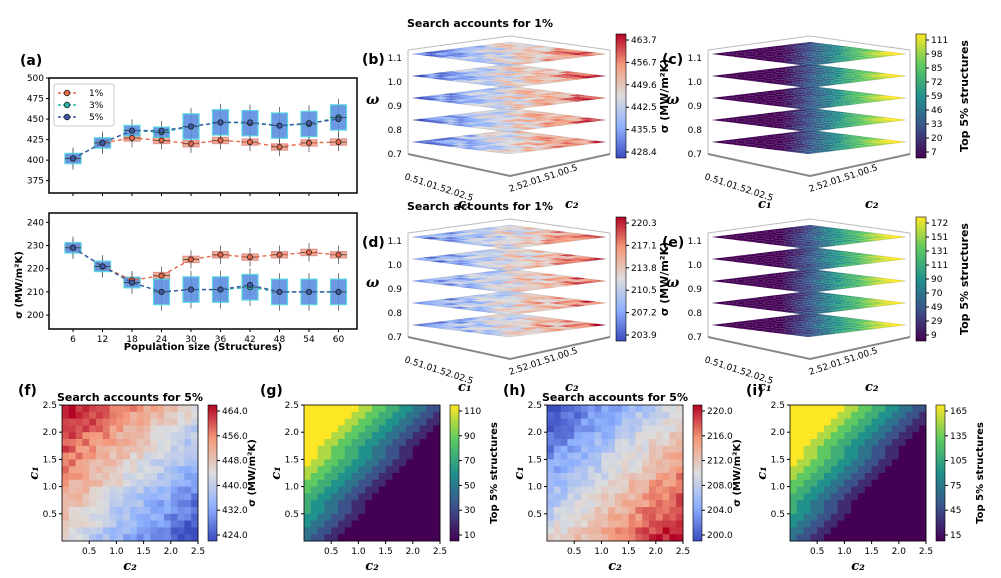 This screenshot has width=1001, height=578. What do you see at coordinates (656, 552) in the screenshot?
I see `x-tick-label: 2.0` at bounding box center [656, 552].